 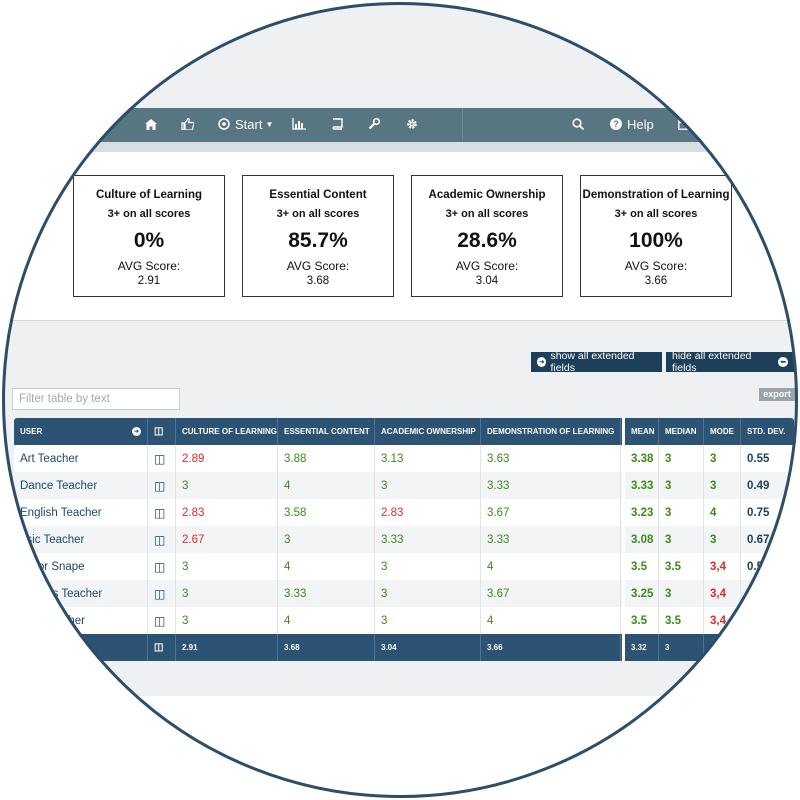 I want to click on cell-value: 4, so click(x=490, y=620).